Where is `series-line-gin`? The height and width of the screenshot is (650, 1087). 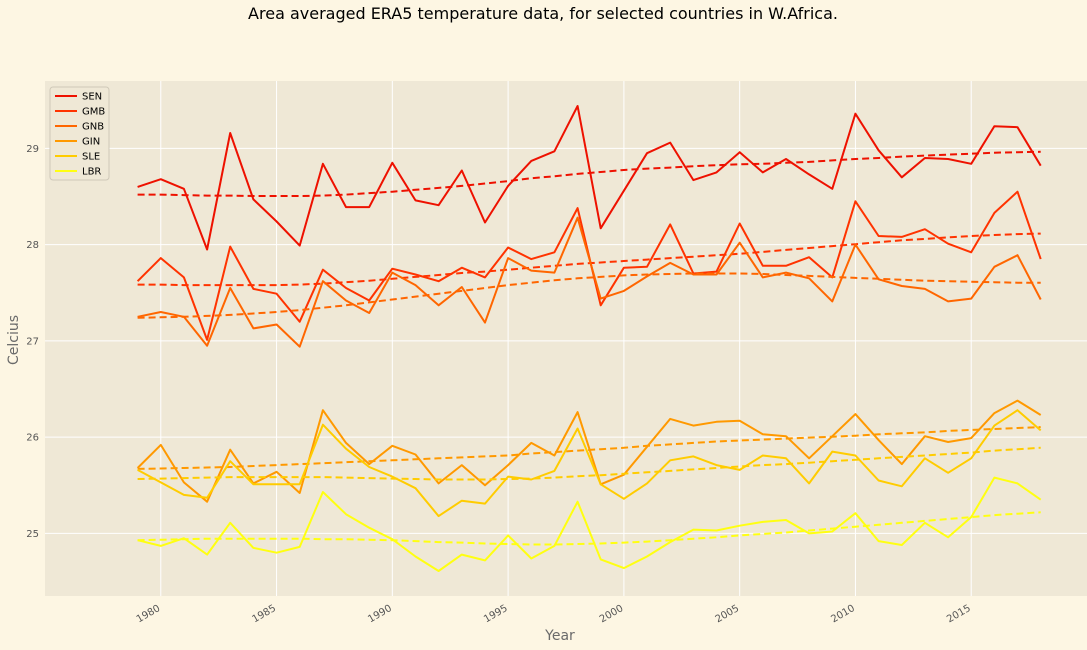 series-line-gin is located at coordinates (589, 451).